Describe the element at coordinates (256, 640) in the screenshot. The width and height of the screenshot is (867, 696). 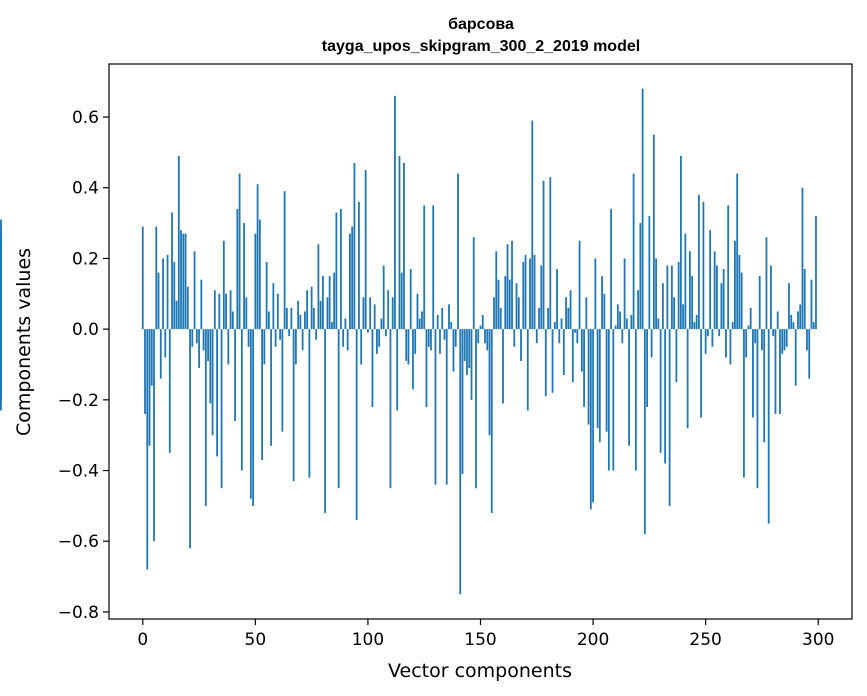
I see `x-tick-label: 50` at that location.